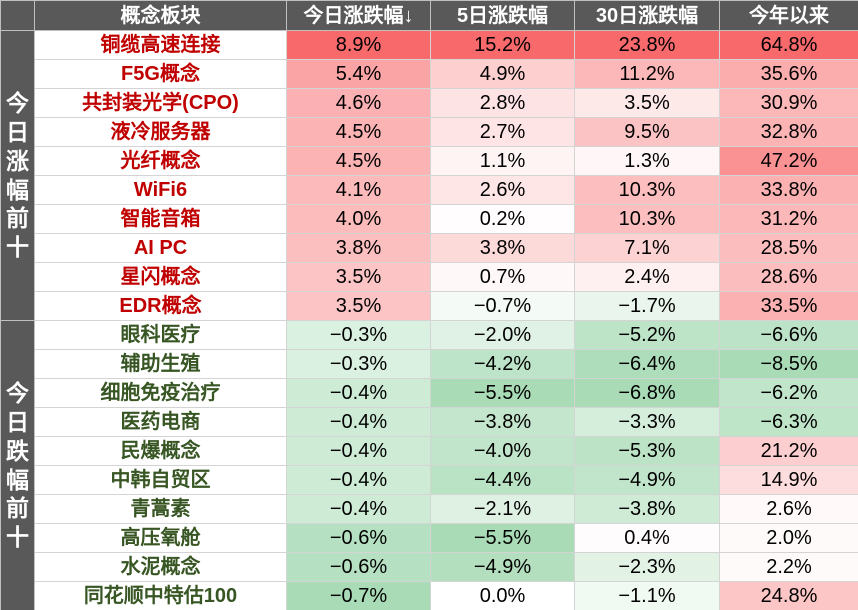 This screenshot has height=610, width=858. I want to click on ytd-change-cell: −6.6%, so click(788, 335).